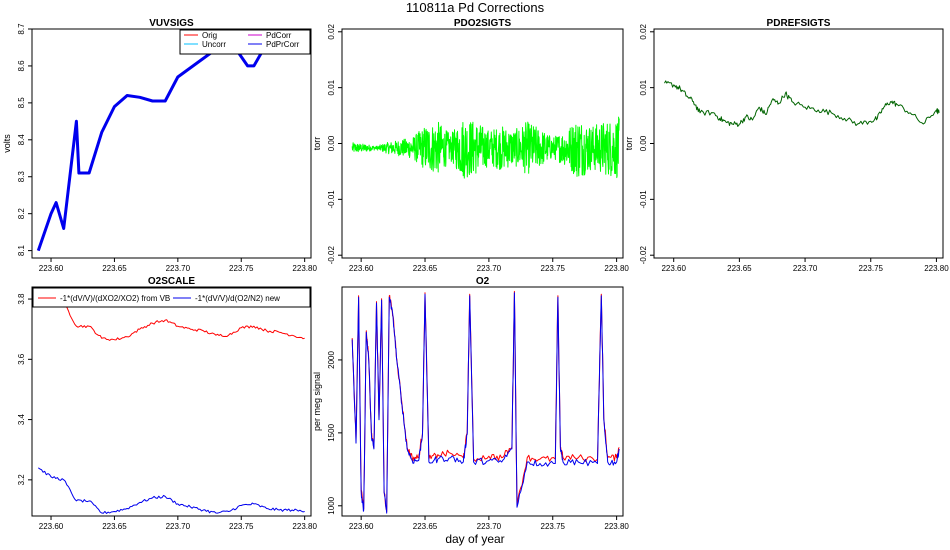 This screenshot has height=550, width=950. What do you see at coordinates (214, 44) in the screenshot?
I see `legend-label: Uncorr` at bounding box center [214, 44].